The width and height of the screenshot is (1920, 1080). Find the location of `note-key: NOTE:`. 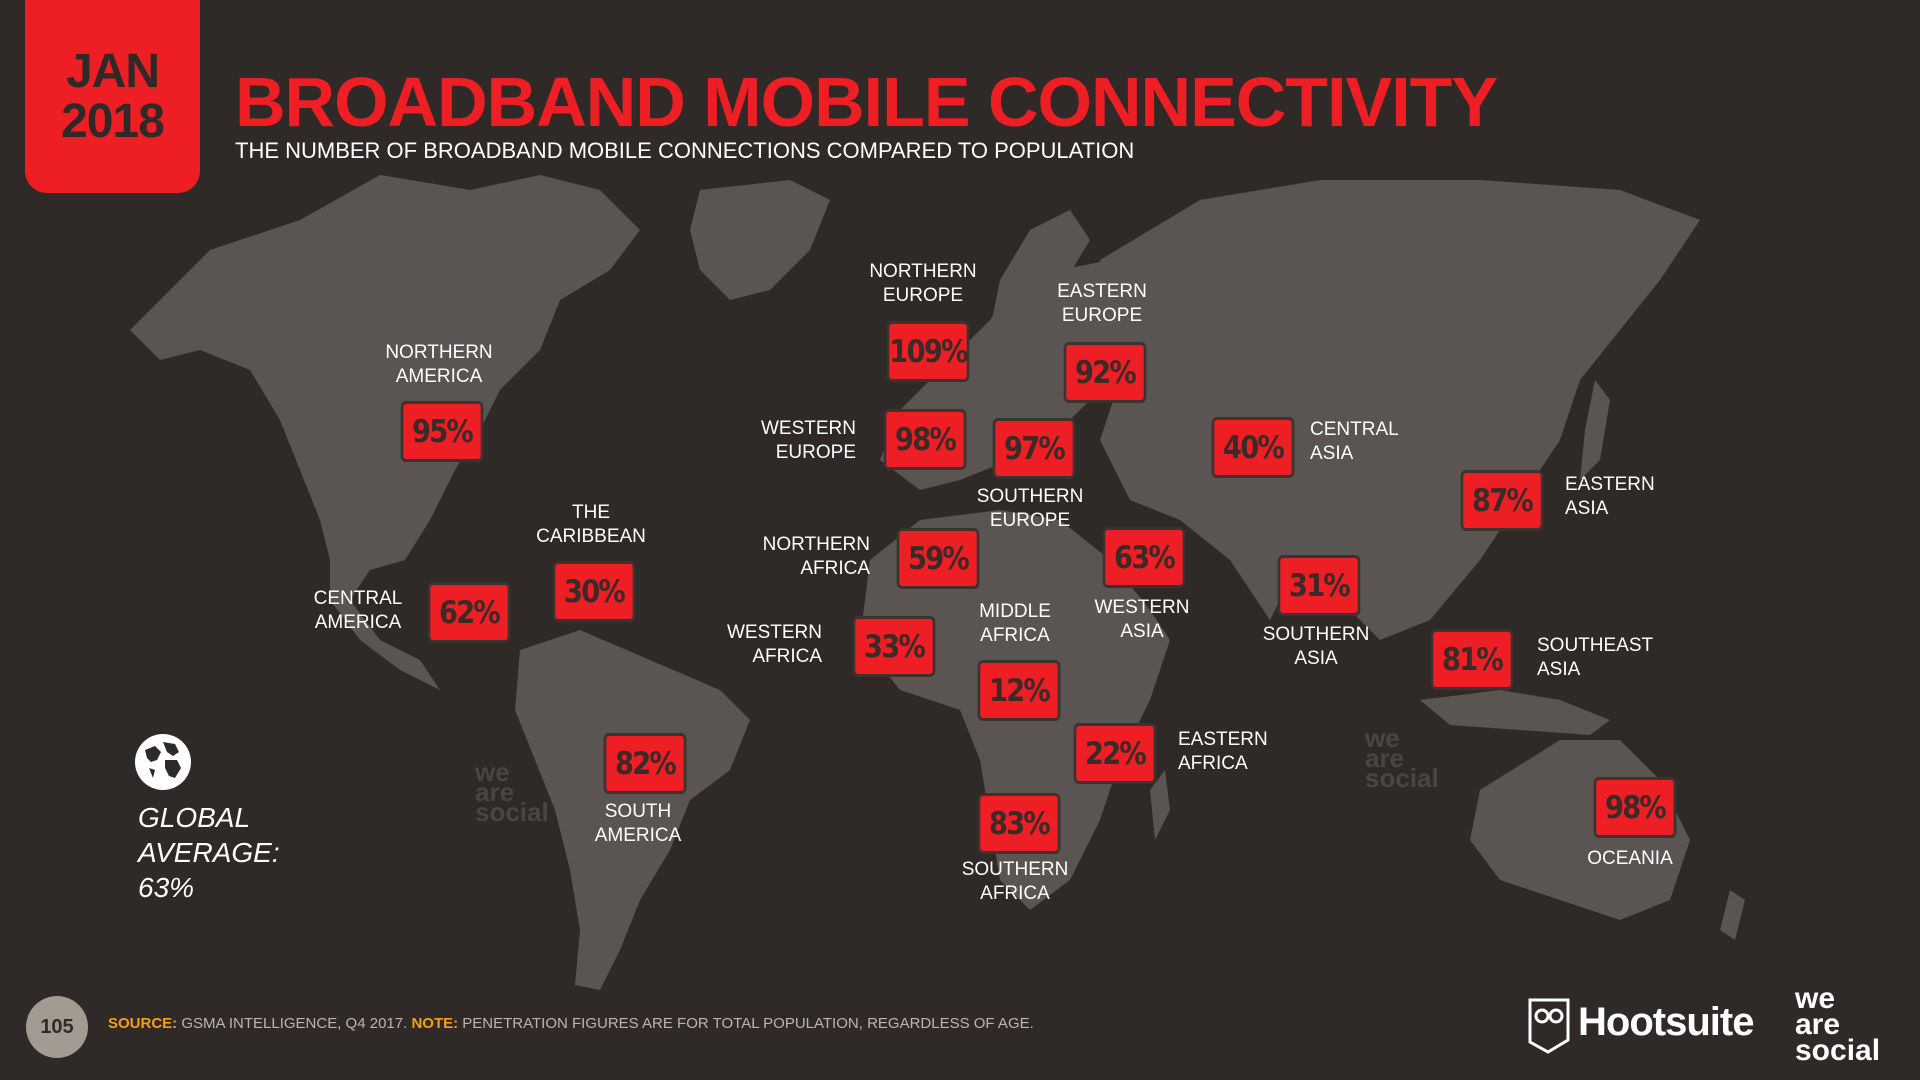

note-key: NOTE: is located at coordinates (435, 1023).